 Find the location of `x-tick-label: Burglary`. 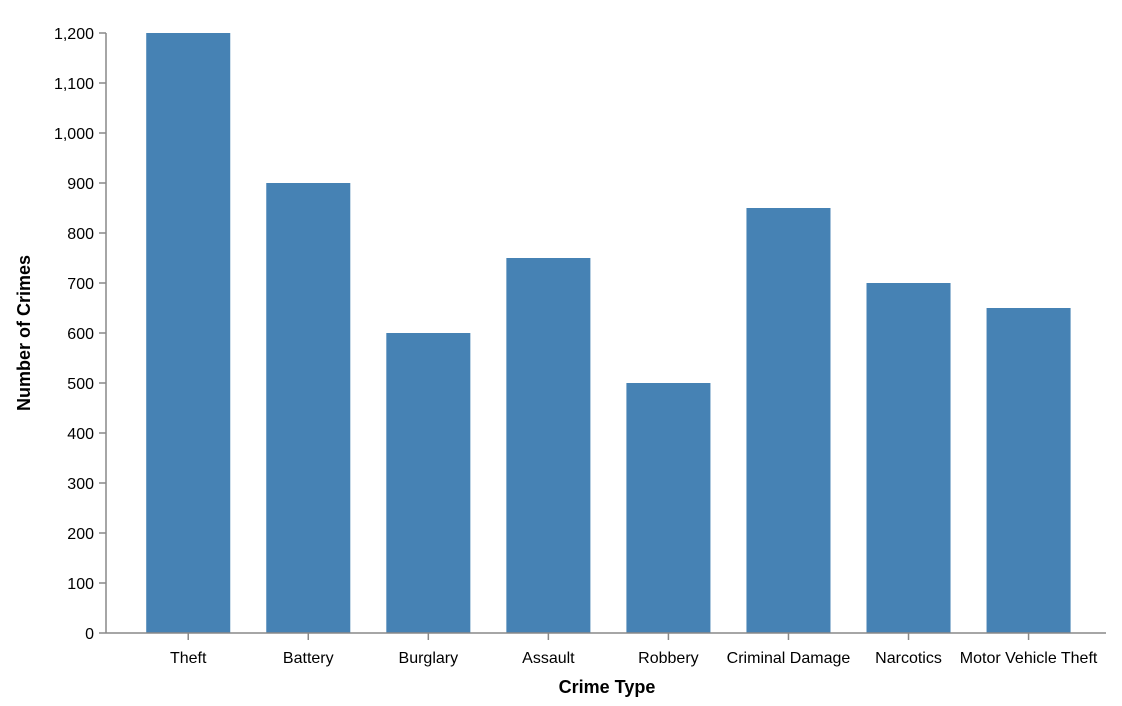

x-tick-label: Burglary is located at coordinates (429, 658).